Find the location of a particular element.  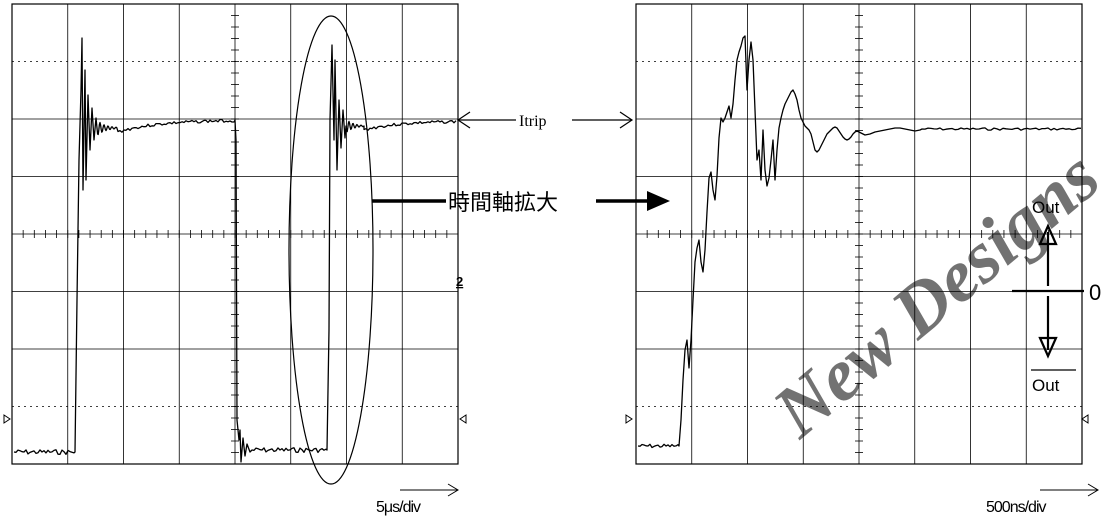

left-timebase: 5μs/div is located at coordinates (417, 499).